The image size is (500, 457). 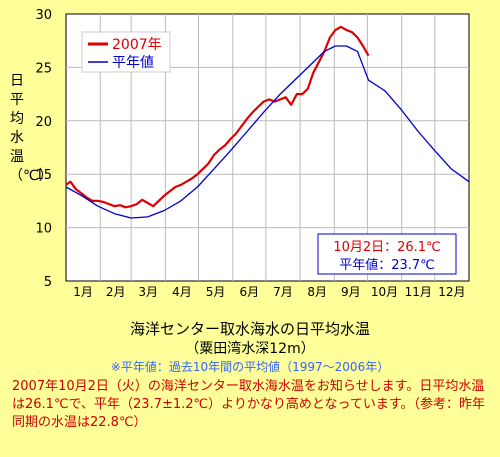 I want to click on chart-title: 海洋センター取水海水の日平均水温, so click(x=249, y=329).